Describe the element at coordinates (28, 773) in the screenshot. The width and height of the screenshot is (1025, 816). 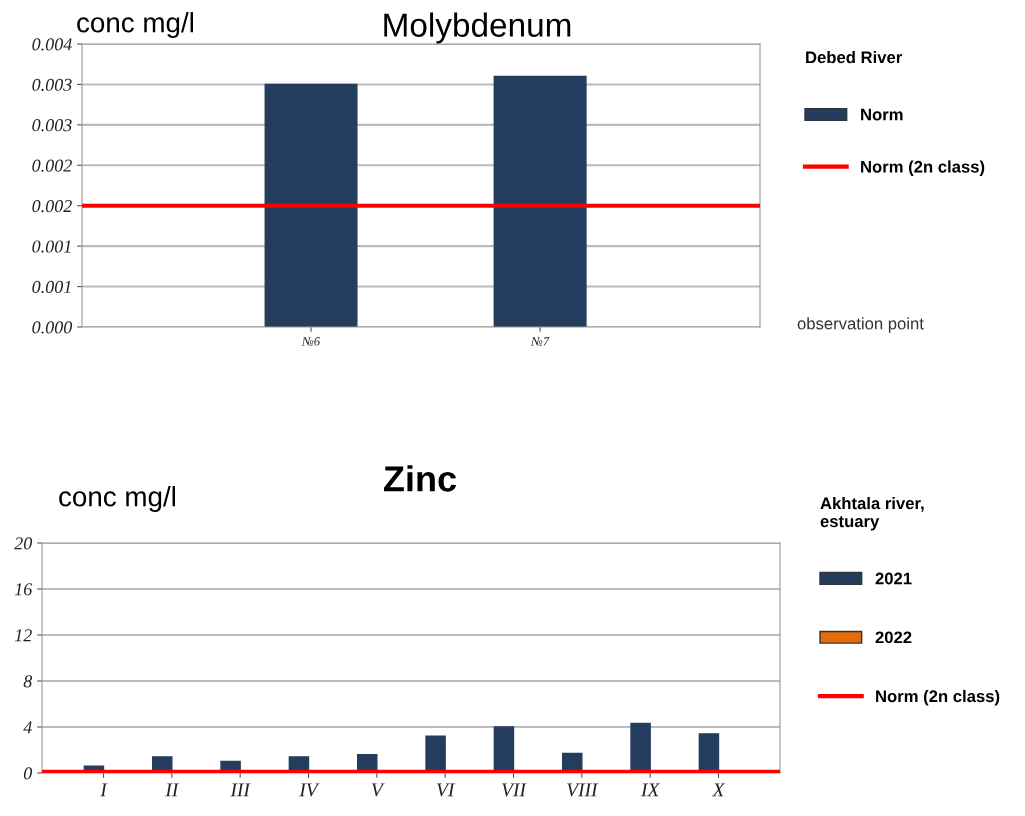
I see `y-tick-label: 0` at that location.